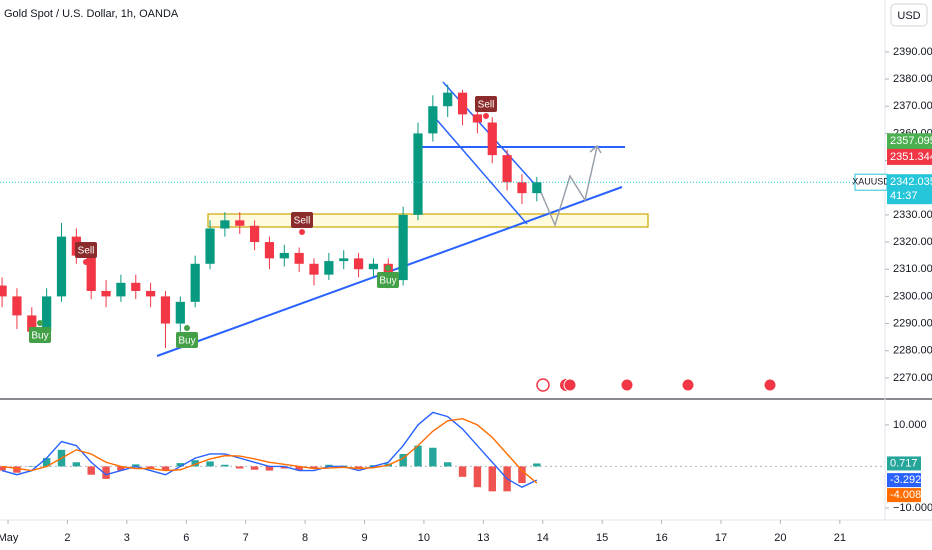  I want to click on x-tick-label: 6, so click(186, 538).